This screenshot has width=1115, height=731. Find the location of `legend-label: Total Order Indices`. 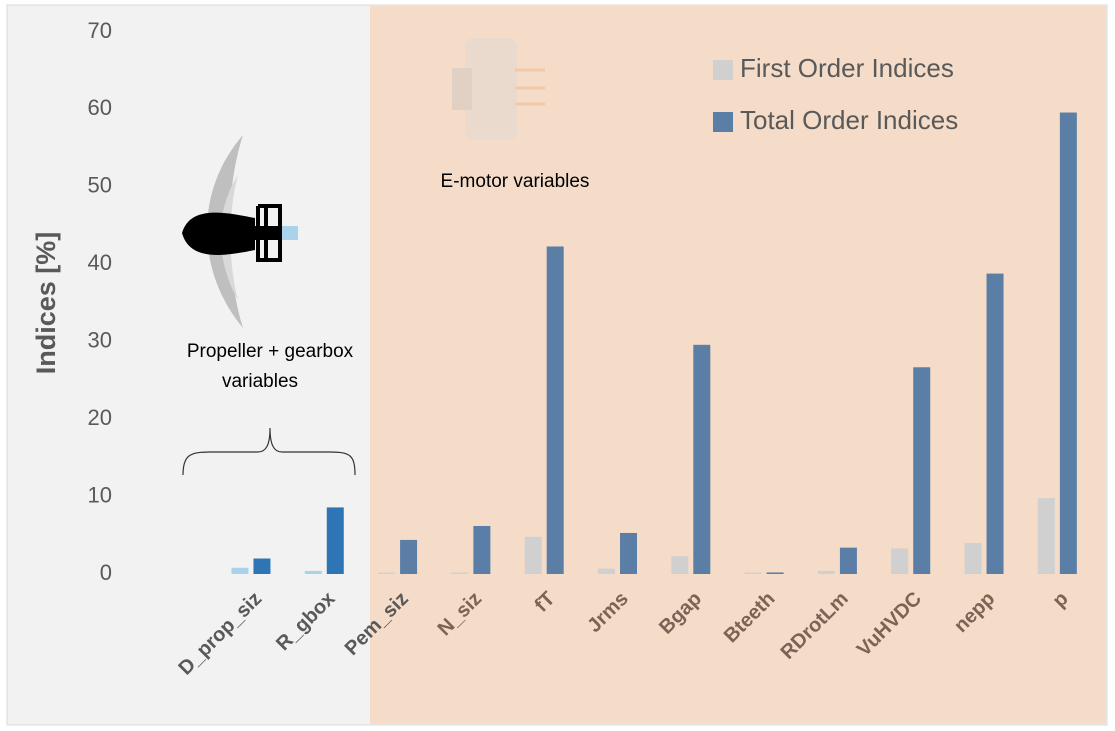

legend-label: Total Order Indices is located at coordinates (849, 120).